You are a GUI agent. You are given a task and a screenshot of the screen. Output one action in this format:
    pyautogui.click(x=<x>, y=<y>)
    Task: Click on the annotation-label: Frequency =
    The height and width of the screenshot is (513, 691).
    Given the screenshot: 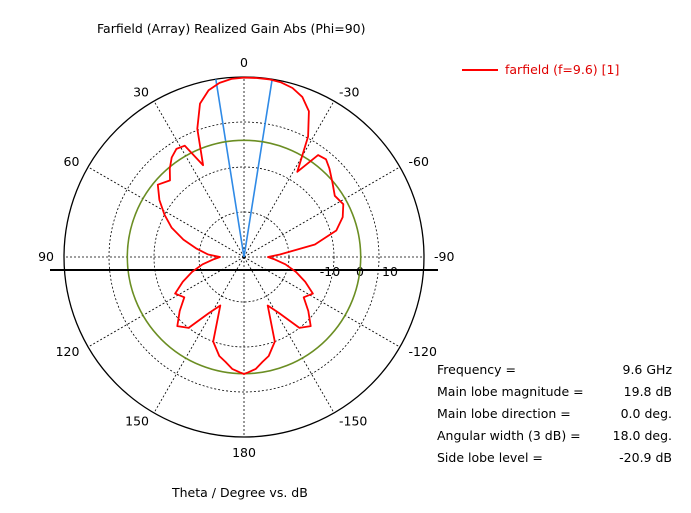 What is the action you would take?
    pyautogui.click(x=476, y=369)
    